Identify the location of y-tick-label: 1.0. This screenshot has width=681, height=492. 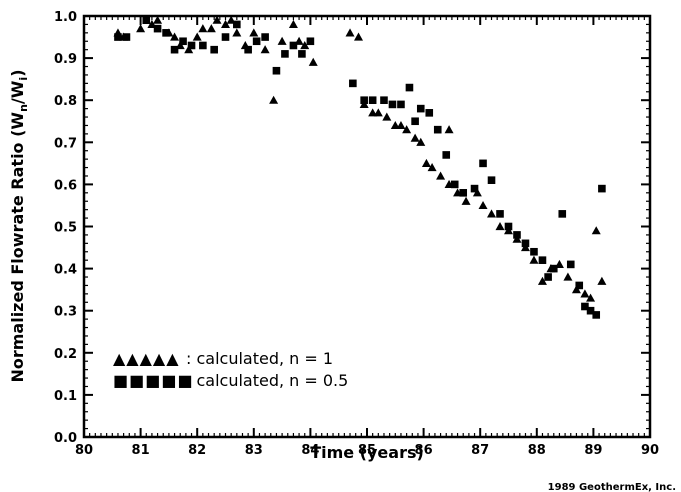
(65, 17).